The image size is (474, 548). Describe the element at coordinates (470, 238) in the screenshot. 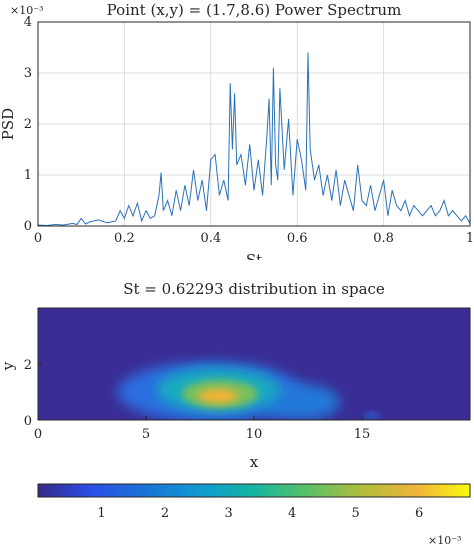

I see `x-tick-label: 1` at that location.